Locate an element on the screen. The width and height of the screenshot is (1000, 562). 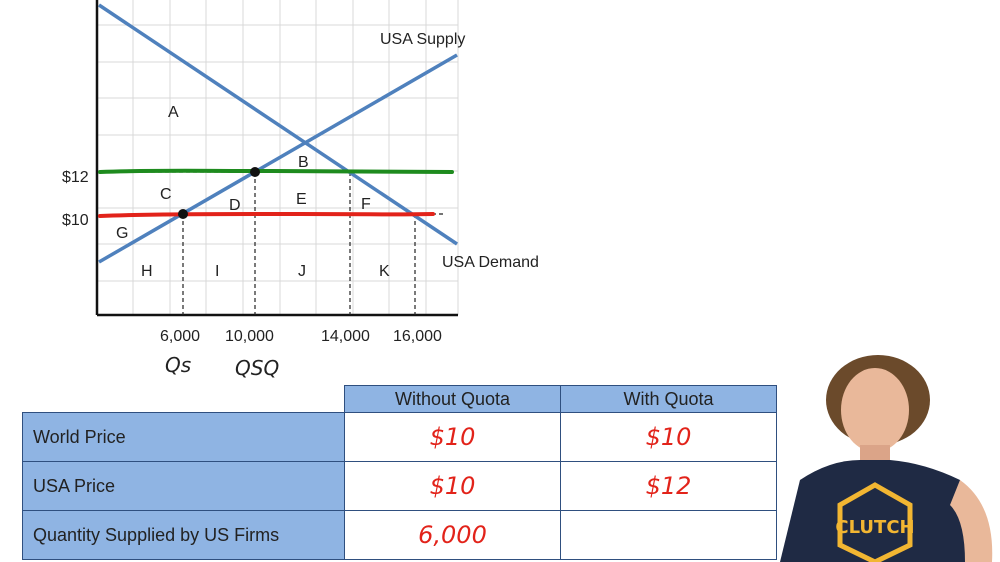
supply-curve is located at coordinates (278, 158).